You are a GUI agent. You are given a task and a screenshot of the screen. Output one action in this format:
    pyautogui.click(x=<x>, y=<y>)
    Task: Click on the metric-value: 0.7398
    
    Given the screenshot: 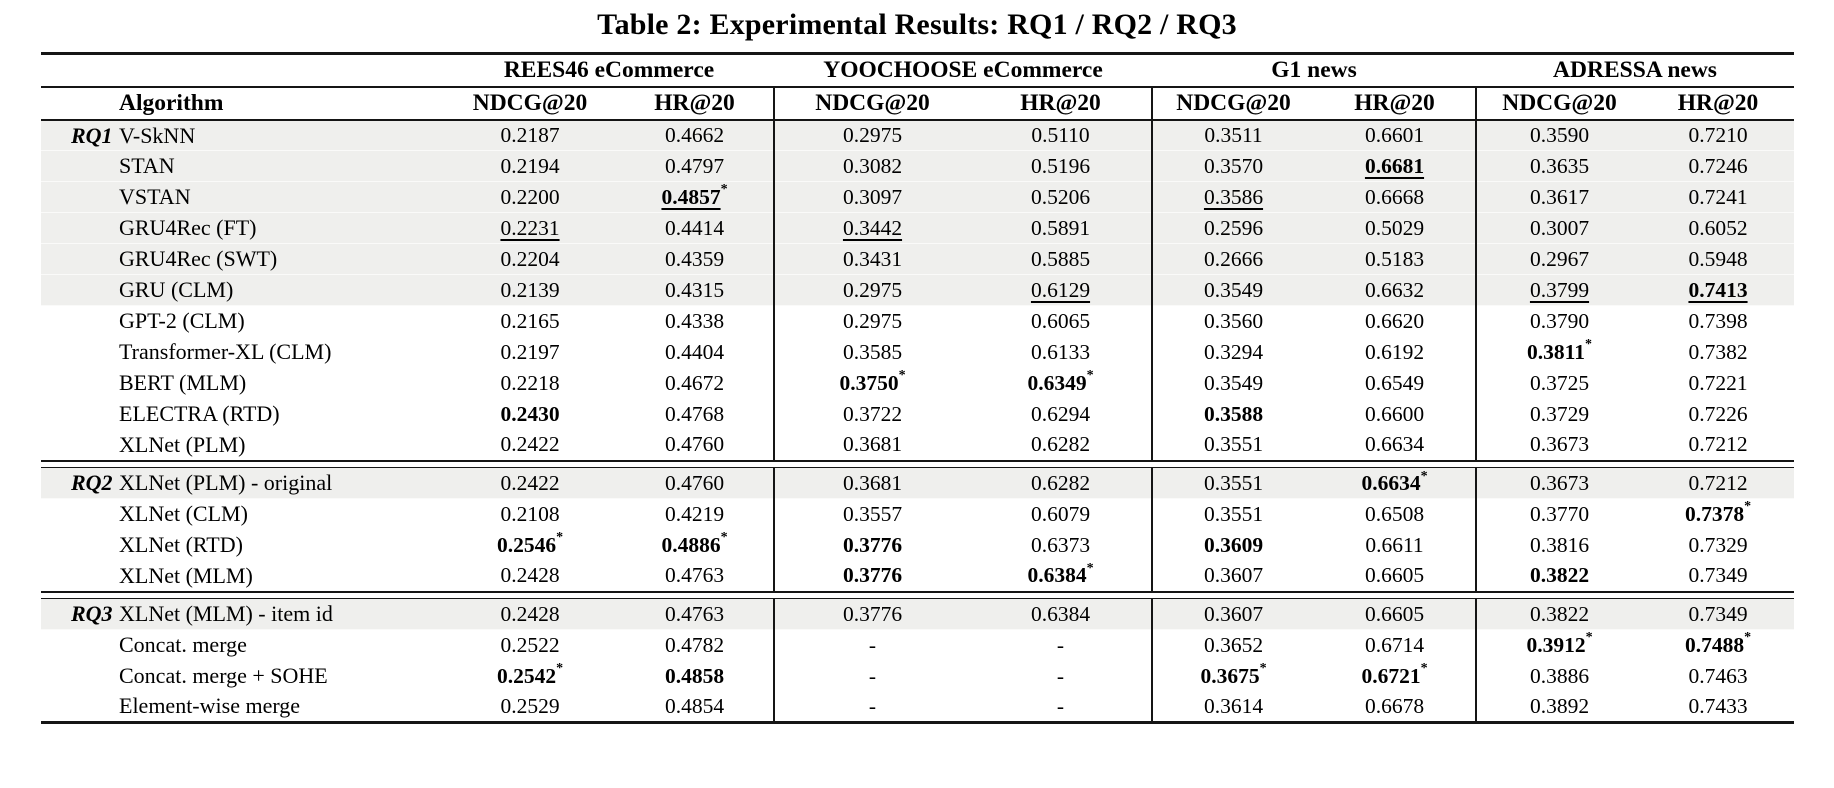 What is the action you would take?
    pyautogui.click(x=1718, y=320)
    